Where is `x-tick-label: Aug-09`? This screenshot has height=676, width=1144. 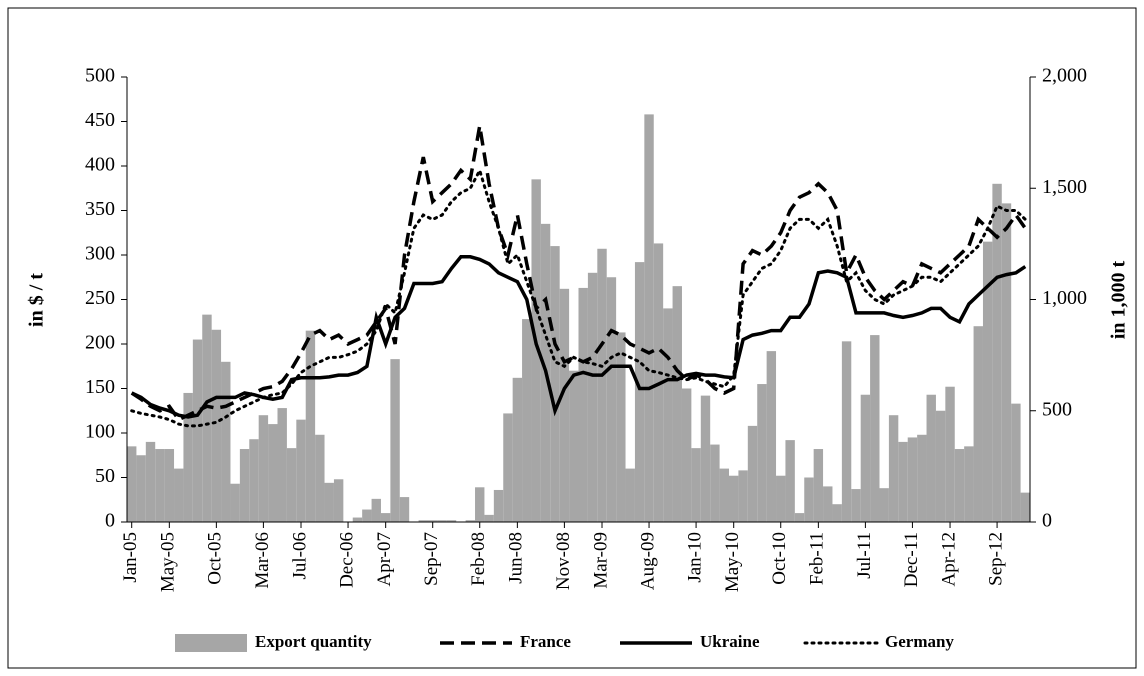 x-tick-label: Aug-09 is located at coordinates (647, 561).